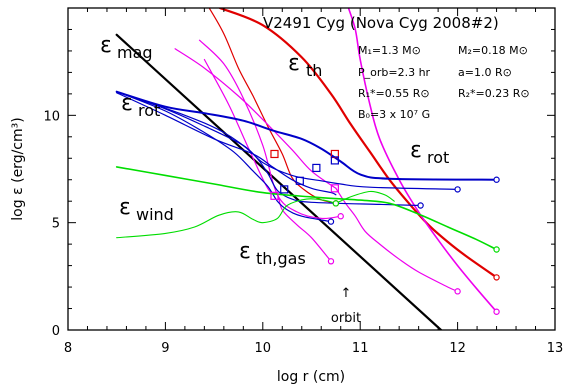 This screenshot has width=576, height=386. I want to click on orbit-arrow: ↑, so click(346, 293).